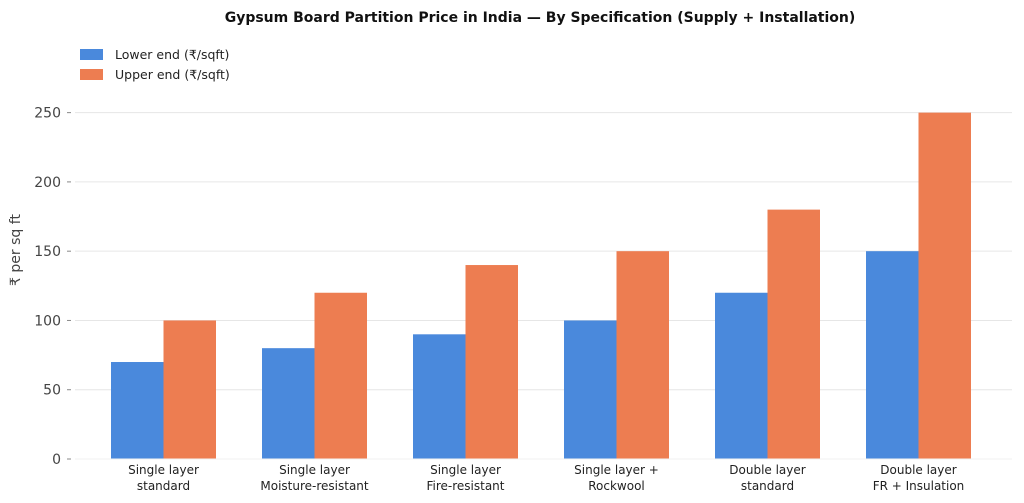  What do you see at coordinates (47, 252) in the screenshot?
I see `y-tick-label: 150` at bounding box center [47, 252].